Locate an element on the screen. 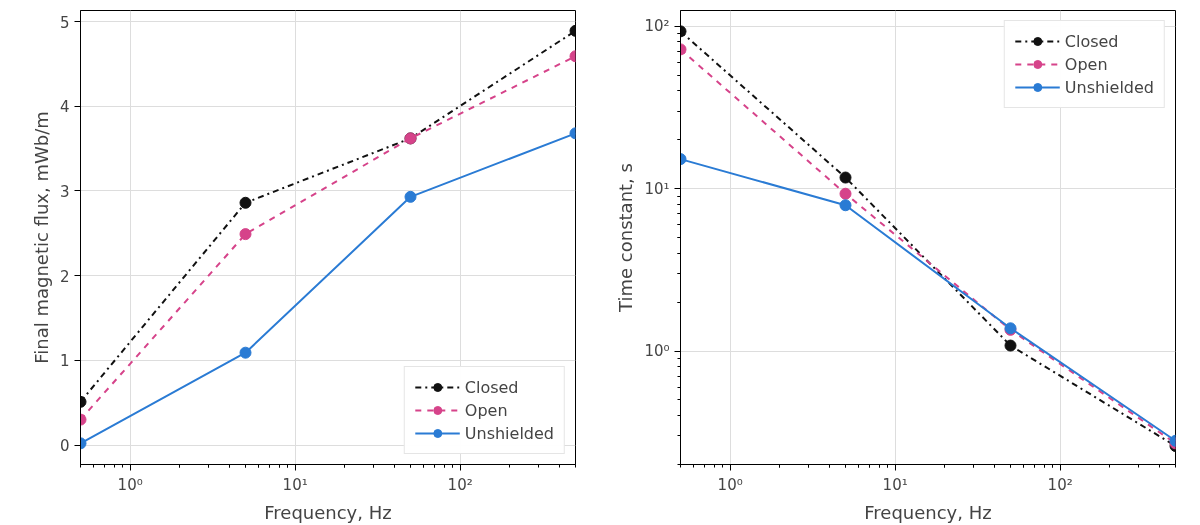 The width and height of the screenshot is (1200, 525). y-tick-label: 10¹ is located at coordinates (657, 188).